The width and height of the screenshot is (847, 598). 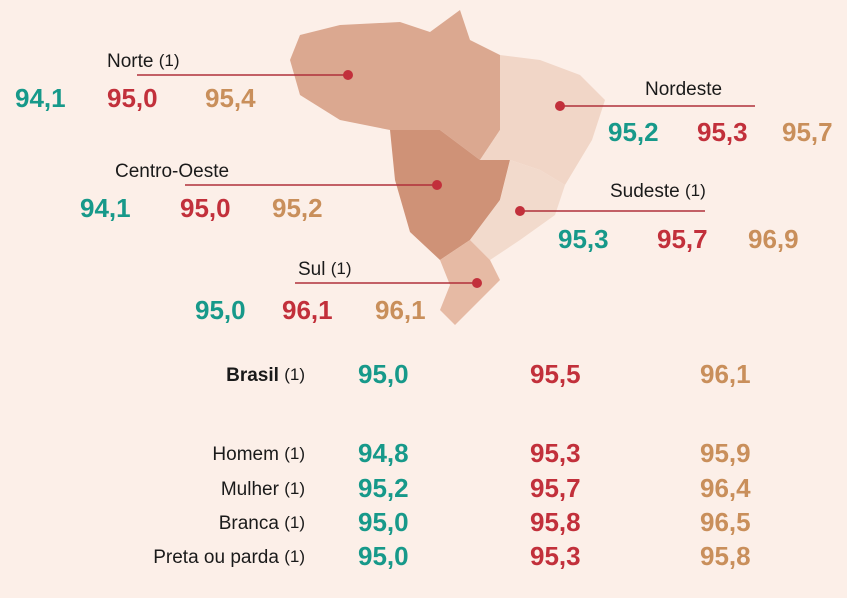 I want to click on summary-name: Brasil, so click(x=252, y=375).